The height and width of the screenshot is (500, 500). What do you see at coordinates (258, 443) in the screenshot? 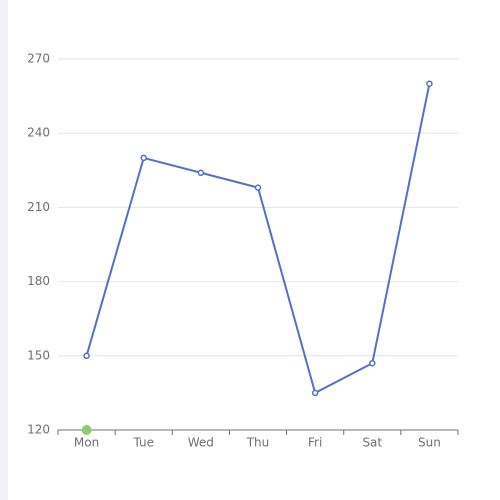
I see `x-tick-label: Thu` at bounding box center [258, 443].